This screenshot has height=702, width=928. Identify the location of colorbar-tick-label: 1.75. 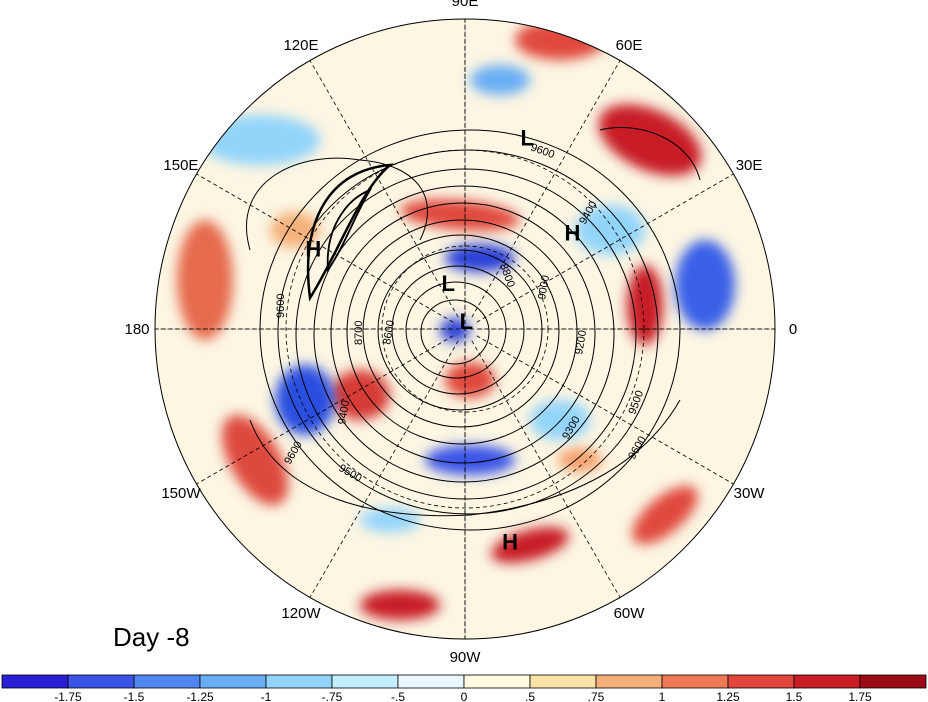
(860, 696).